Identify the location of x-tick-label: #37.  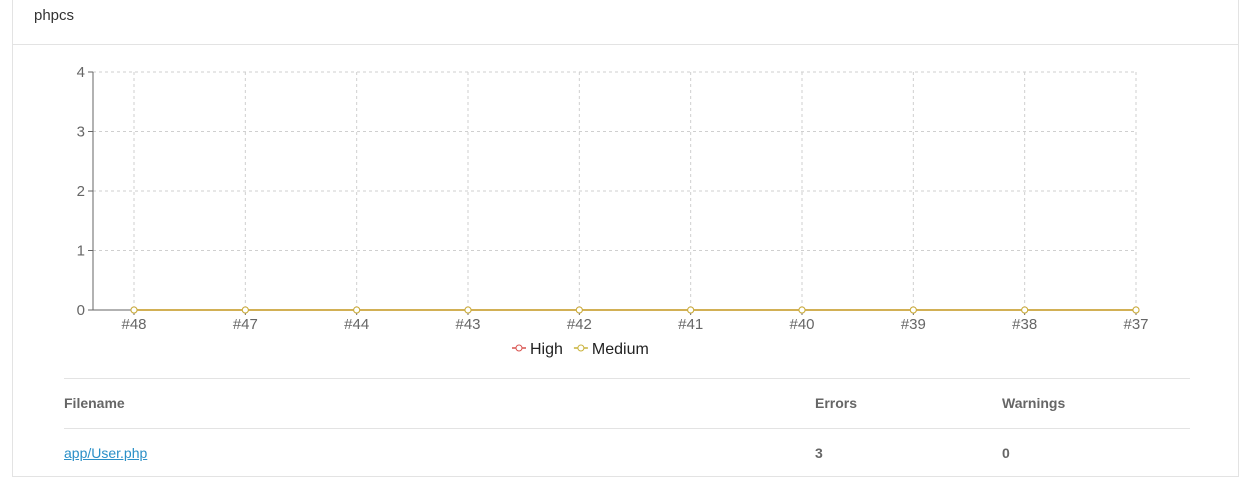
(1135, 324).